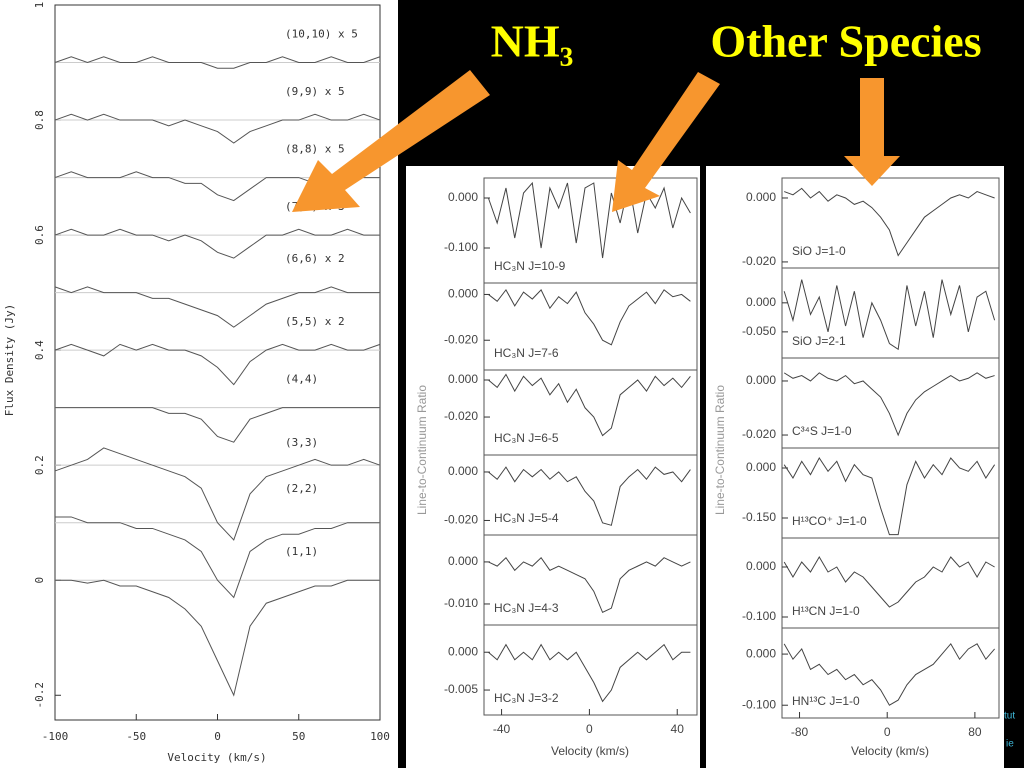 Image resolution: width=1024 pixels, height=768 pixels. What do you see at coordinates (301, 379) in the screenshot?
I see `series-label: (4,4)` at bounding box center [301, 379].